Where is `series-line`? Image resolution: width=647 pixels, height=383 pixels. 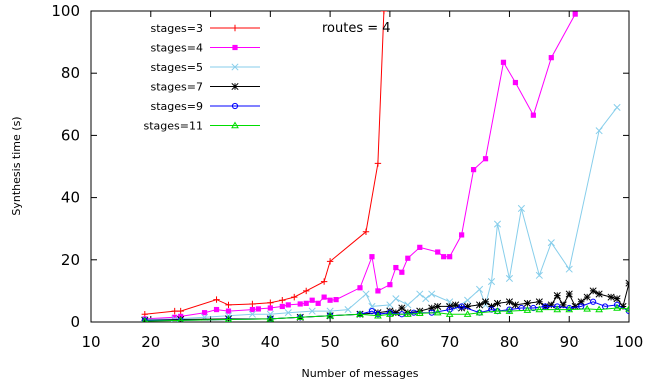 series-line is located at coordinates (386, 314).